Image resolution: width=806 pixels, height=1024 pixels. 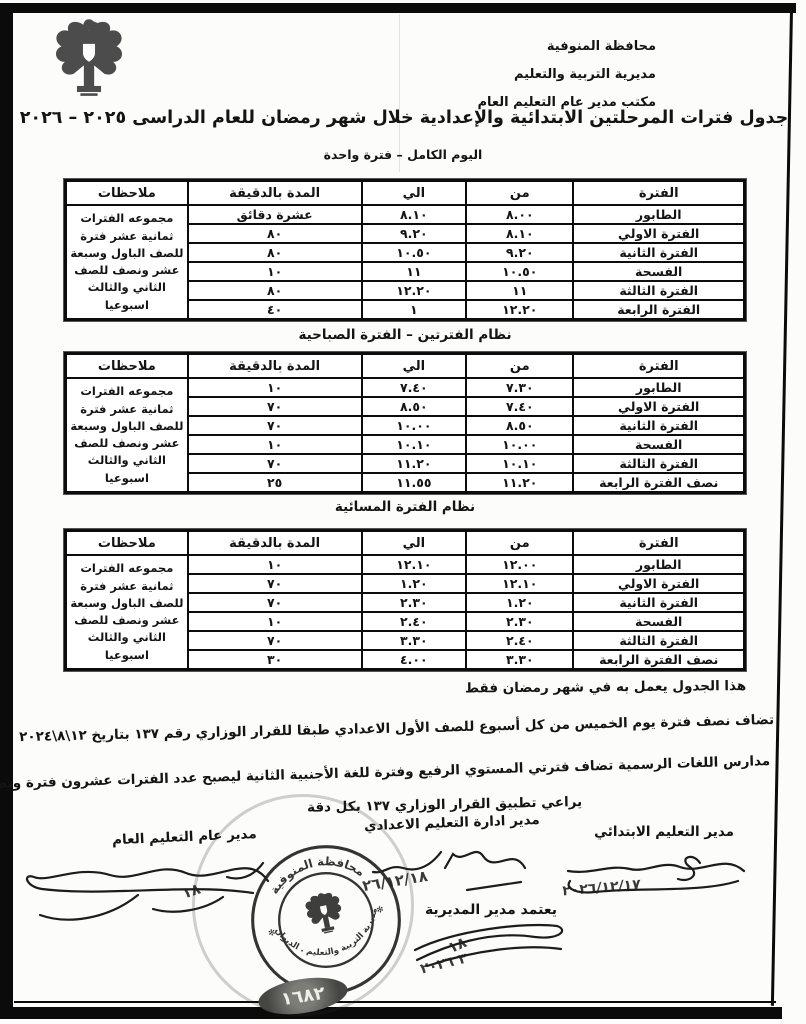 I want to click on eagle-emblem-icon, so click(x=89, y=55).